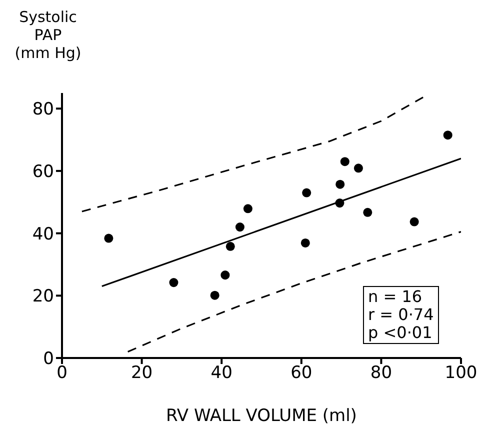  Describe the element at coordinates (401, 332) in the screenshot. I see `annotation: p <0·01` at that location.